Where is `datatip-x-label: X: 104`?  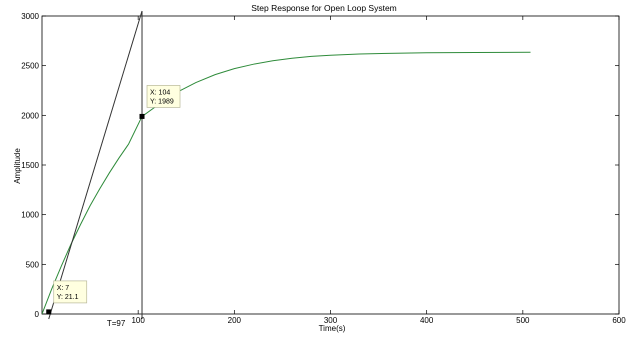 datatip-x-label: X: 104 is located at coordinates (160, 92).